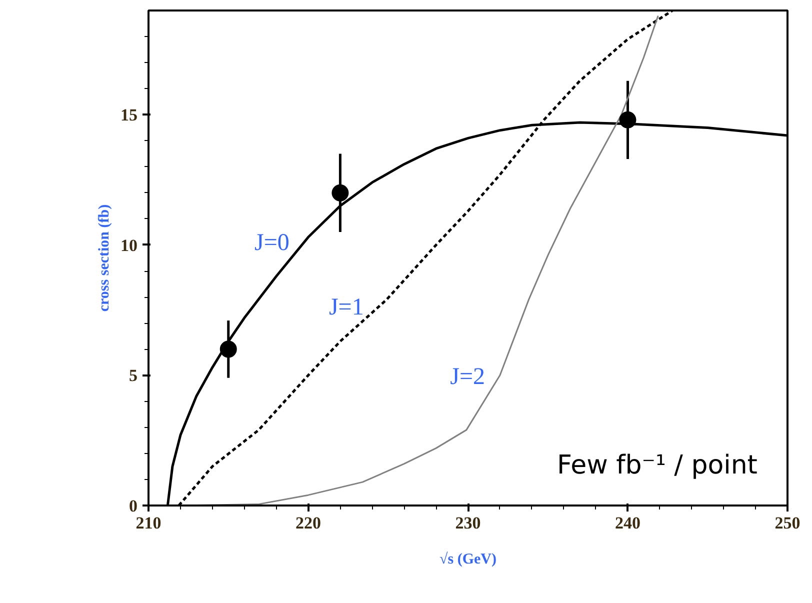  Describe the element at coordinates (133, 376) in the screenshot. I see `y-tick-label: 5` at that location.